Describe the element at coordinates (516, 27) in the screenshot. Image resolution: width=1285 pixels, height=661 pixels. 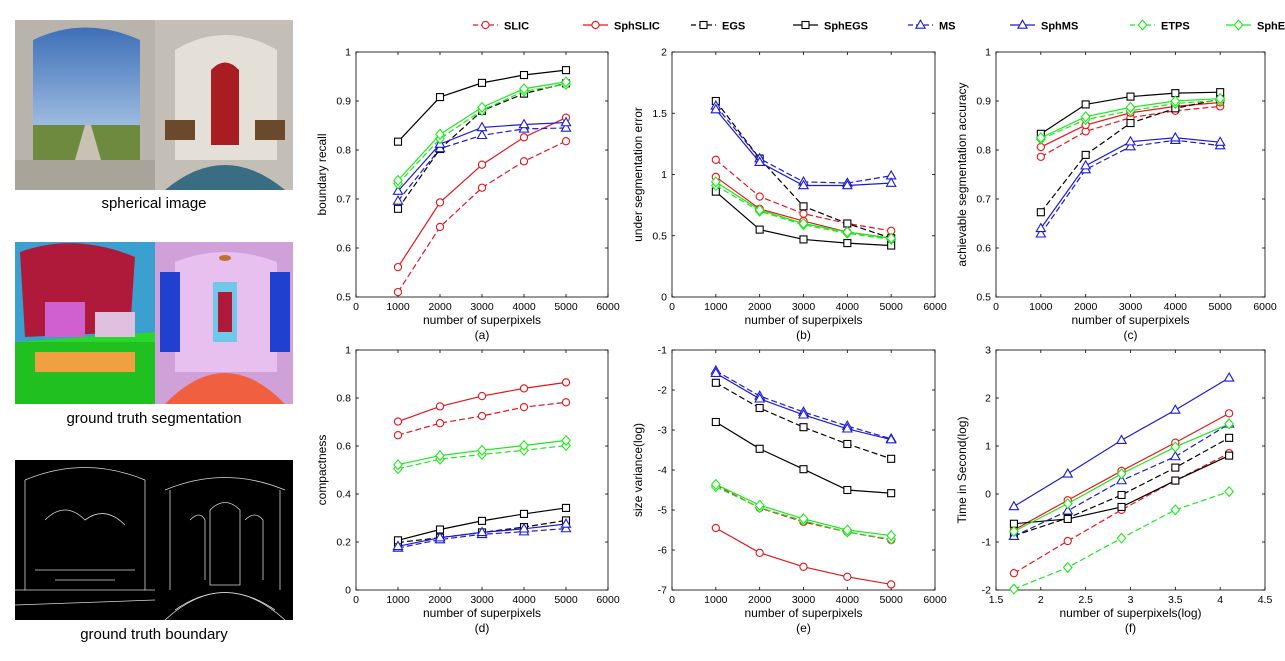
I see `legend-label: SLIC` at that location.